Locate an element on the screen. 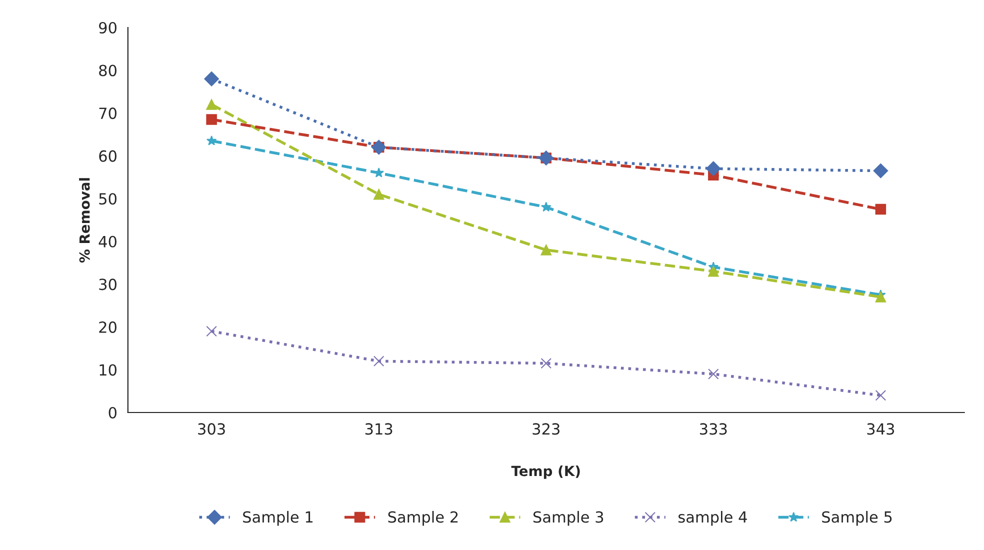 The width and height of the screenshot is (984, 550). x-axis-title: Temp (K) is located at coordinates (545, 472).